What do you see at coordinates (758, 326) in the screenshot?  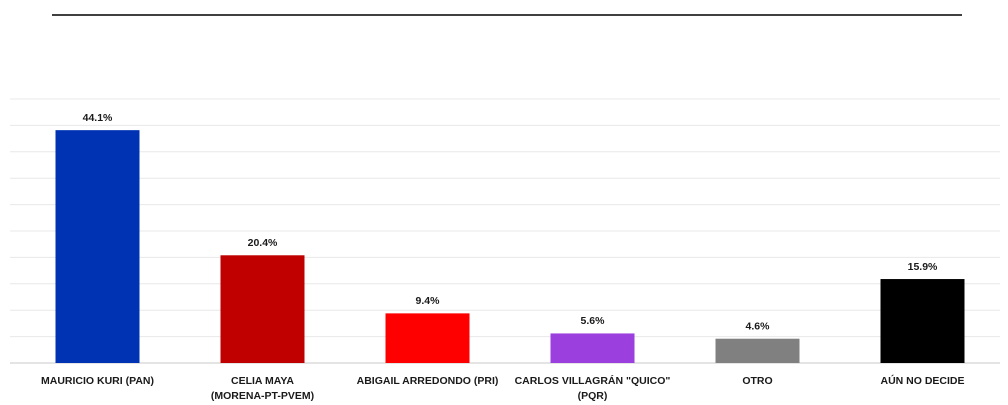 I see `data-label: 4.6%` at bounding box center [758, 326].